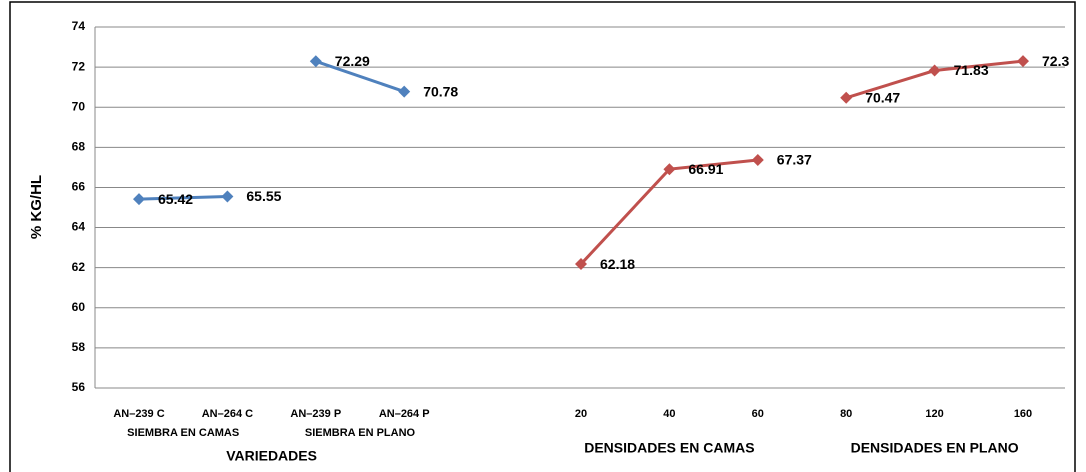 The image size is (1086, 472). Describe the element at coordinates (705, 169) in the screenshot. I see `data-label: 66.91` at that location.